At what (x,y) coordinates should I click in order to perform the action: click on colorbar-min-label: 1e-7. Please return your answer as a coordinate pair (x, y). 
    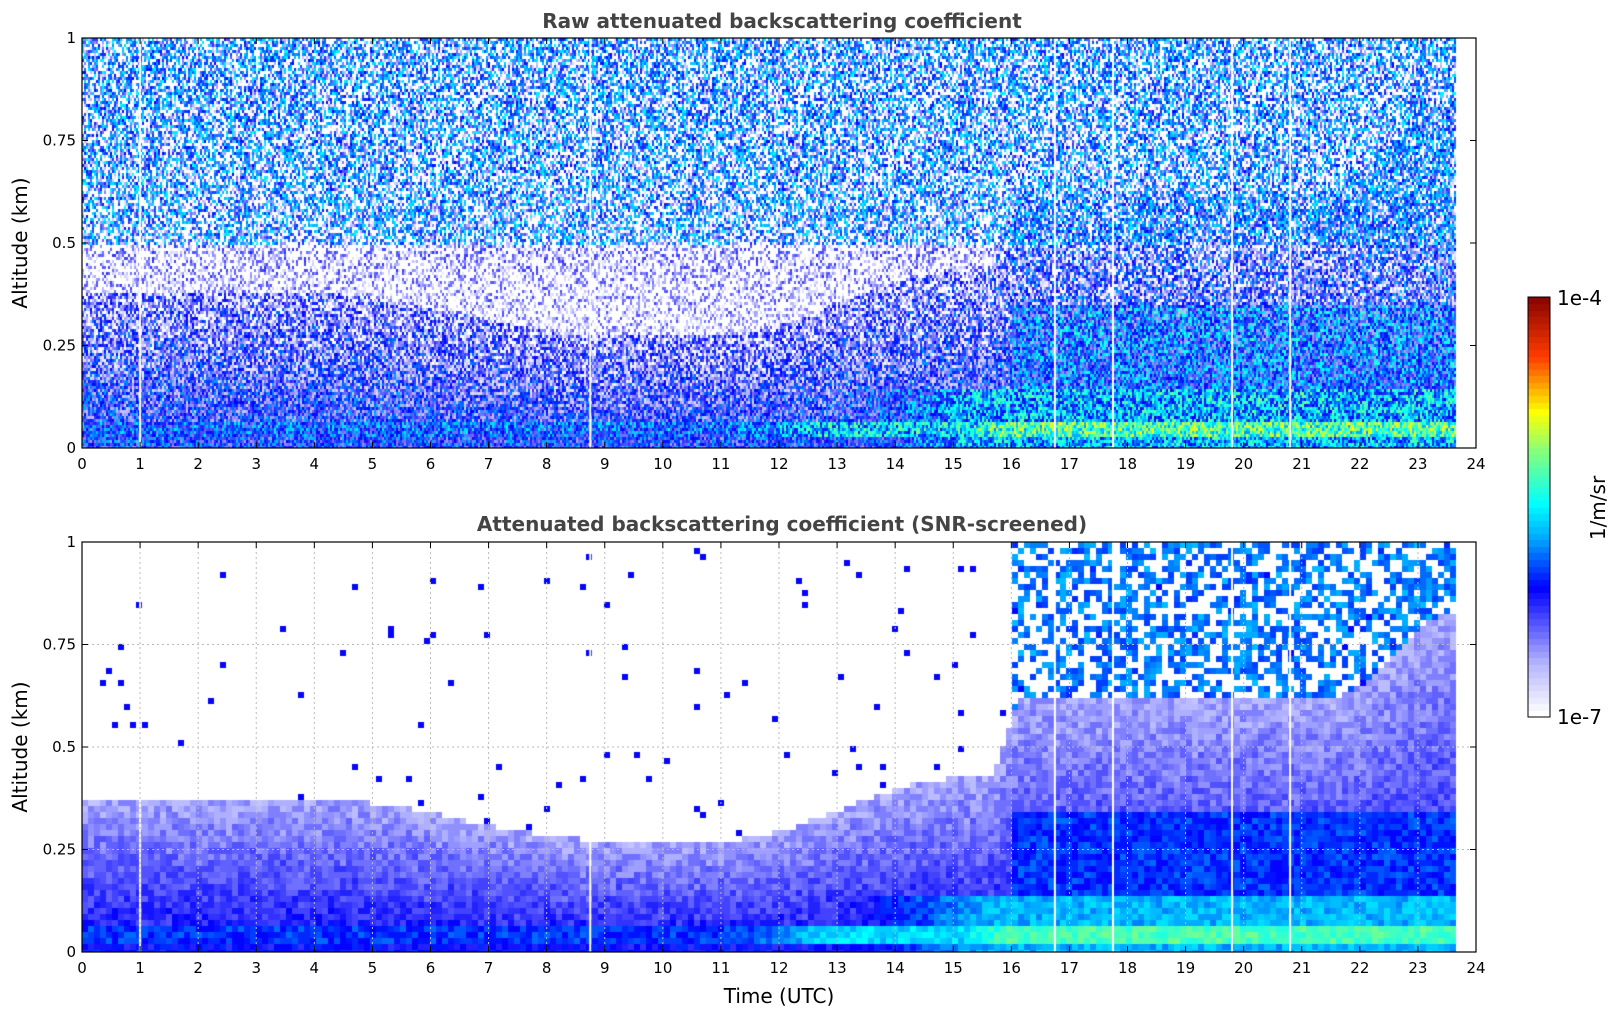
    Looking at the image, I should click on (1579, 717).